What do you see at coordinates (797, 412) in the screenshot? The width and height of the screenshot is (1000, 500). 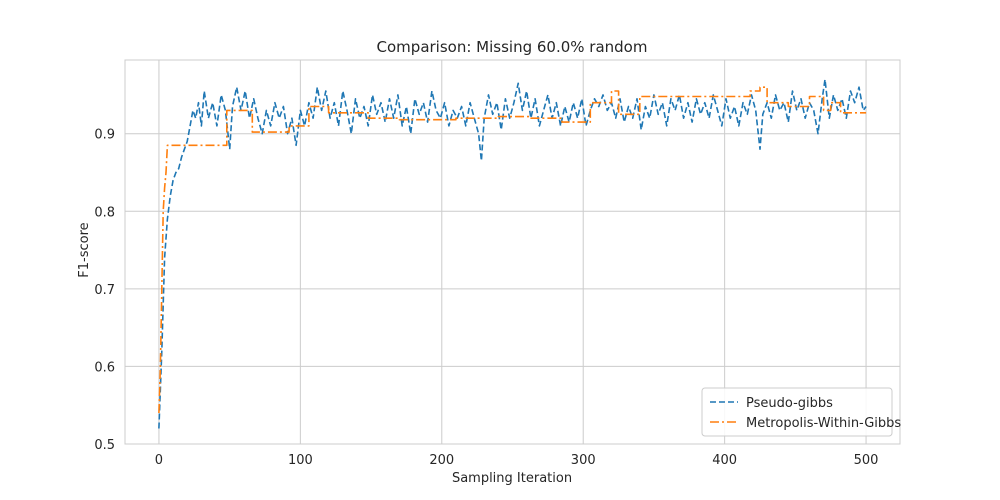 I see `legend-box` at bounding box center [797, 412].